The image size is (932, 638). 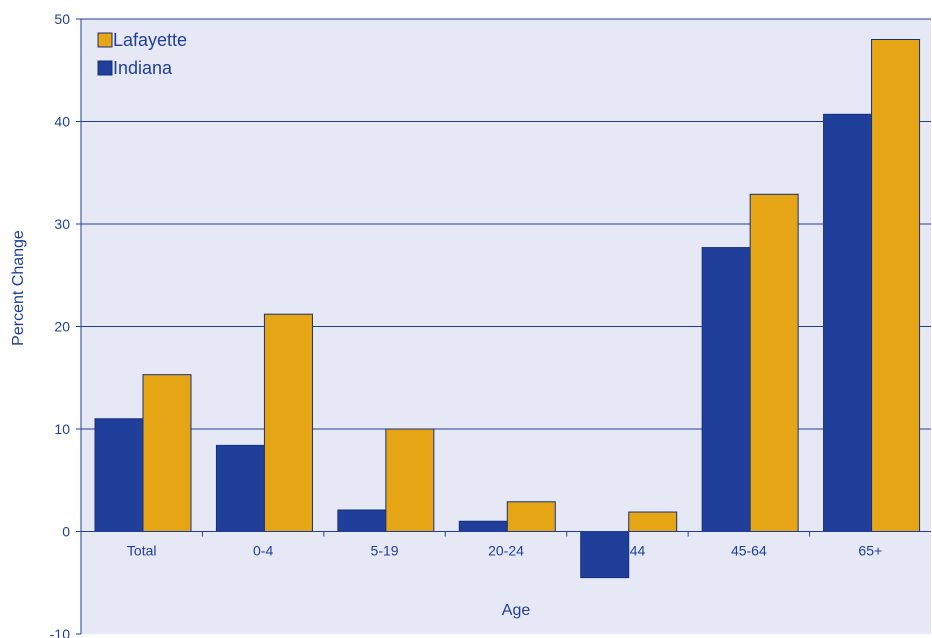 I want to click on y-tick-label: 10, so click(x=62, y=429).